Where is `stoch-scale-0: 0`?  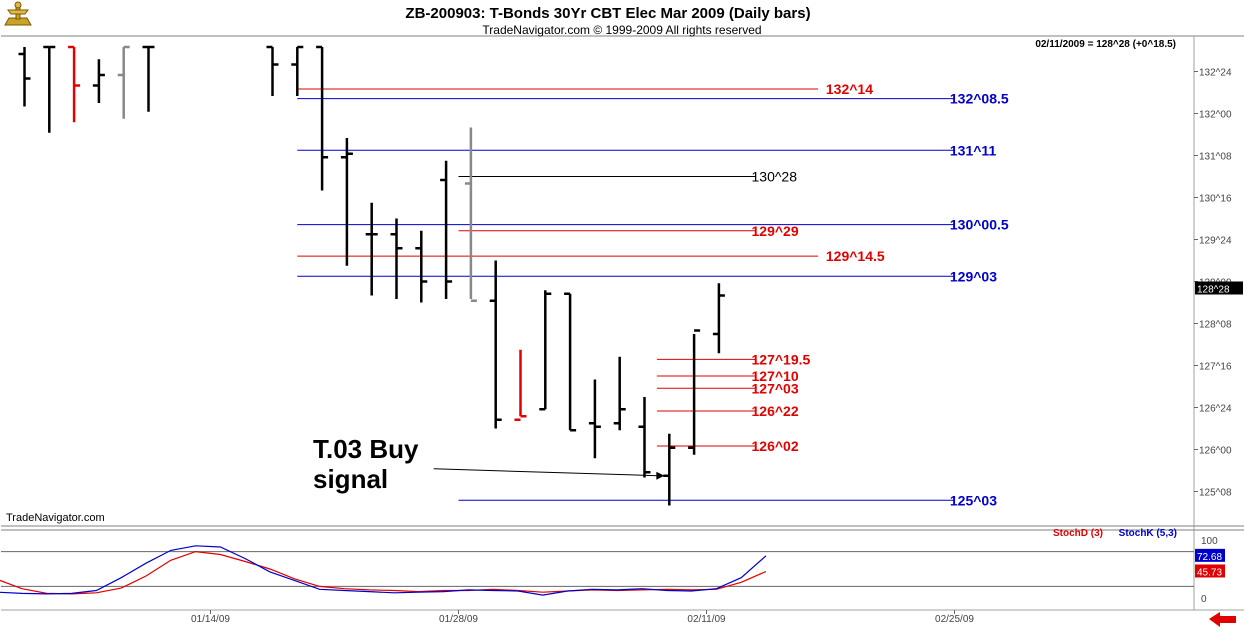
stoch-scale-0: 0 is located at coordinates (1204, 599).